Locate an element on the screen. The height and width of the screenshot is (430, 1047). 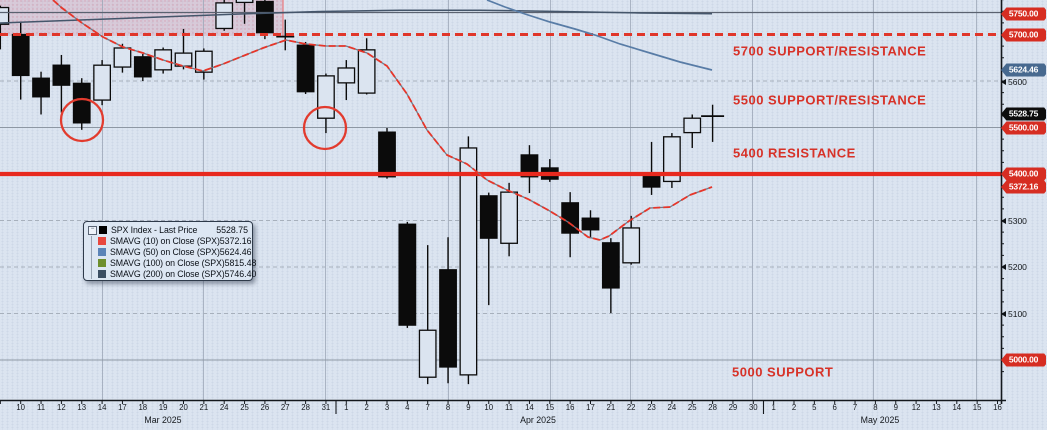
date-label: 25 is located at coordinates (244, 407).